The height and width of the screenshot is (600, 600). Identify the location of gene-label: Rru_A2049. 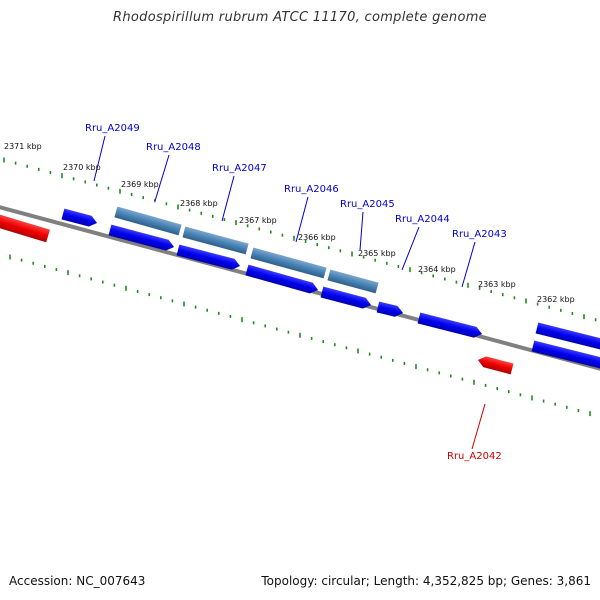
(112, 128).